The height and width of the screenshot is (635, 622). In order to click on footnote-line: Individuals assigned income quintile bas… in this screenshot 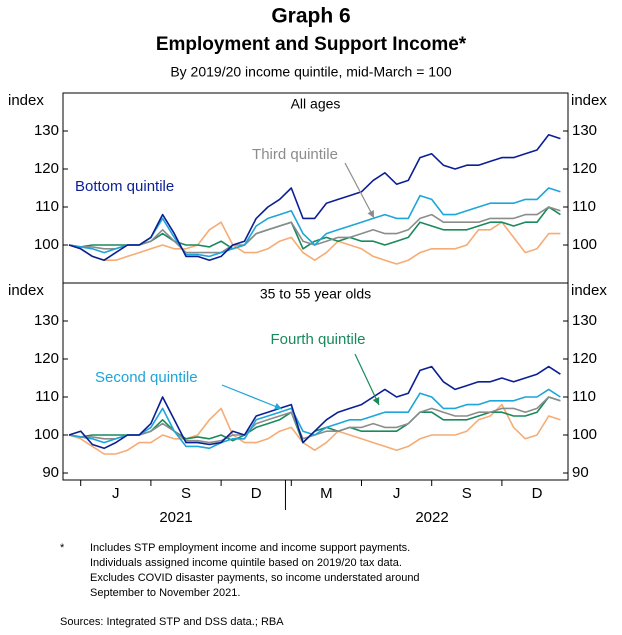, I will do `click(246, 563)`.